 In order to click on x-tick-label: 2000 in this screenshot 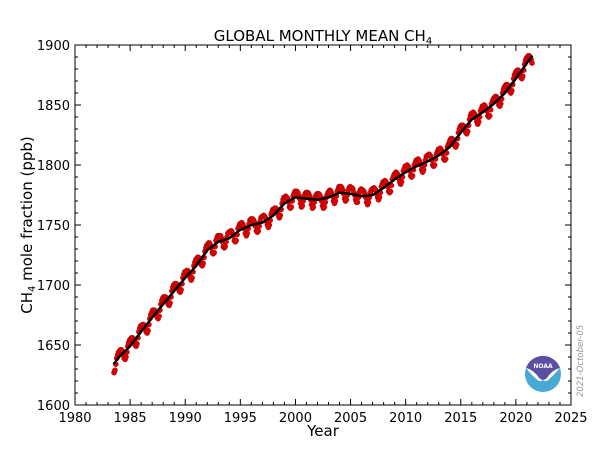, I will do `click(295, 418)`.